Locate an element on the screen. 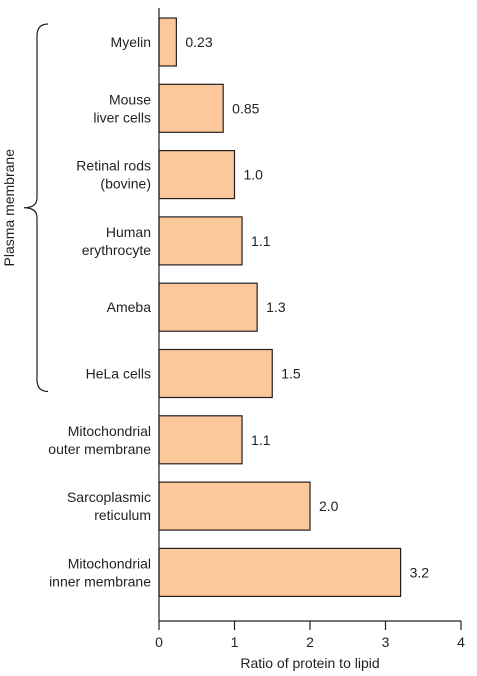  category-label: Mitochondrial inner membrane is located at coordinates (100, 572).